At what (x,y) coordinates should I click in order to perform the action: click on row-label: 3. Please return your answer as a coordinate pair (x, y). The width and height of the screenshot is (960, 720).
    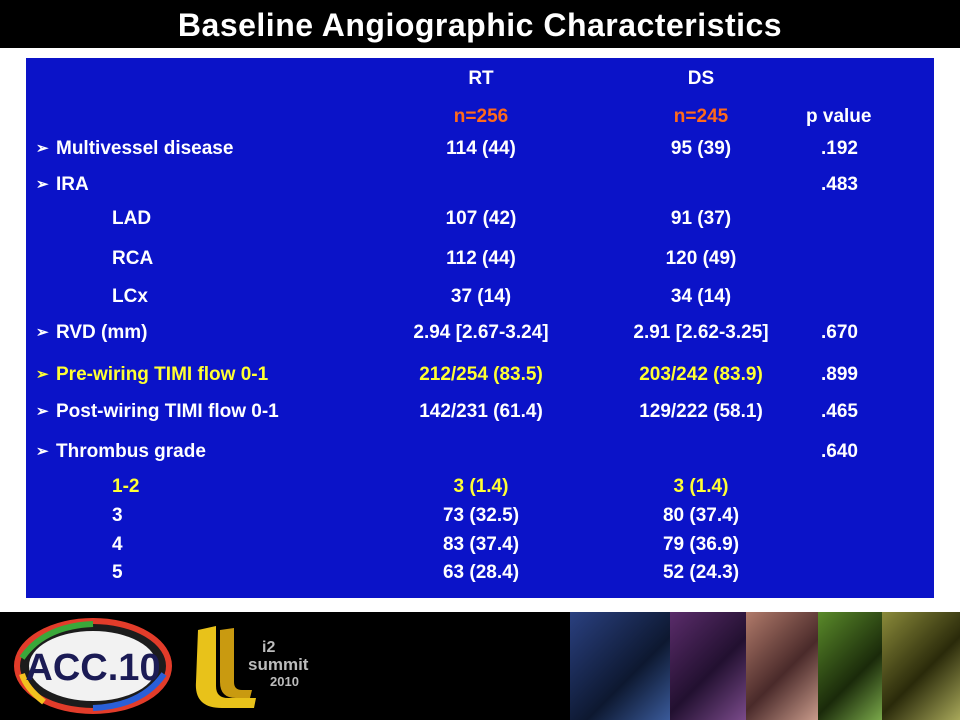
    Looking at the image, I should click on (117, 515).